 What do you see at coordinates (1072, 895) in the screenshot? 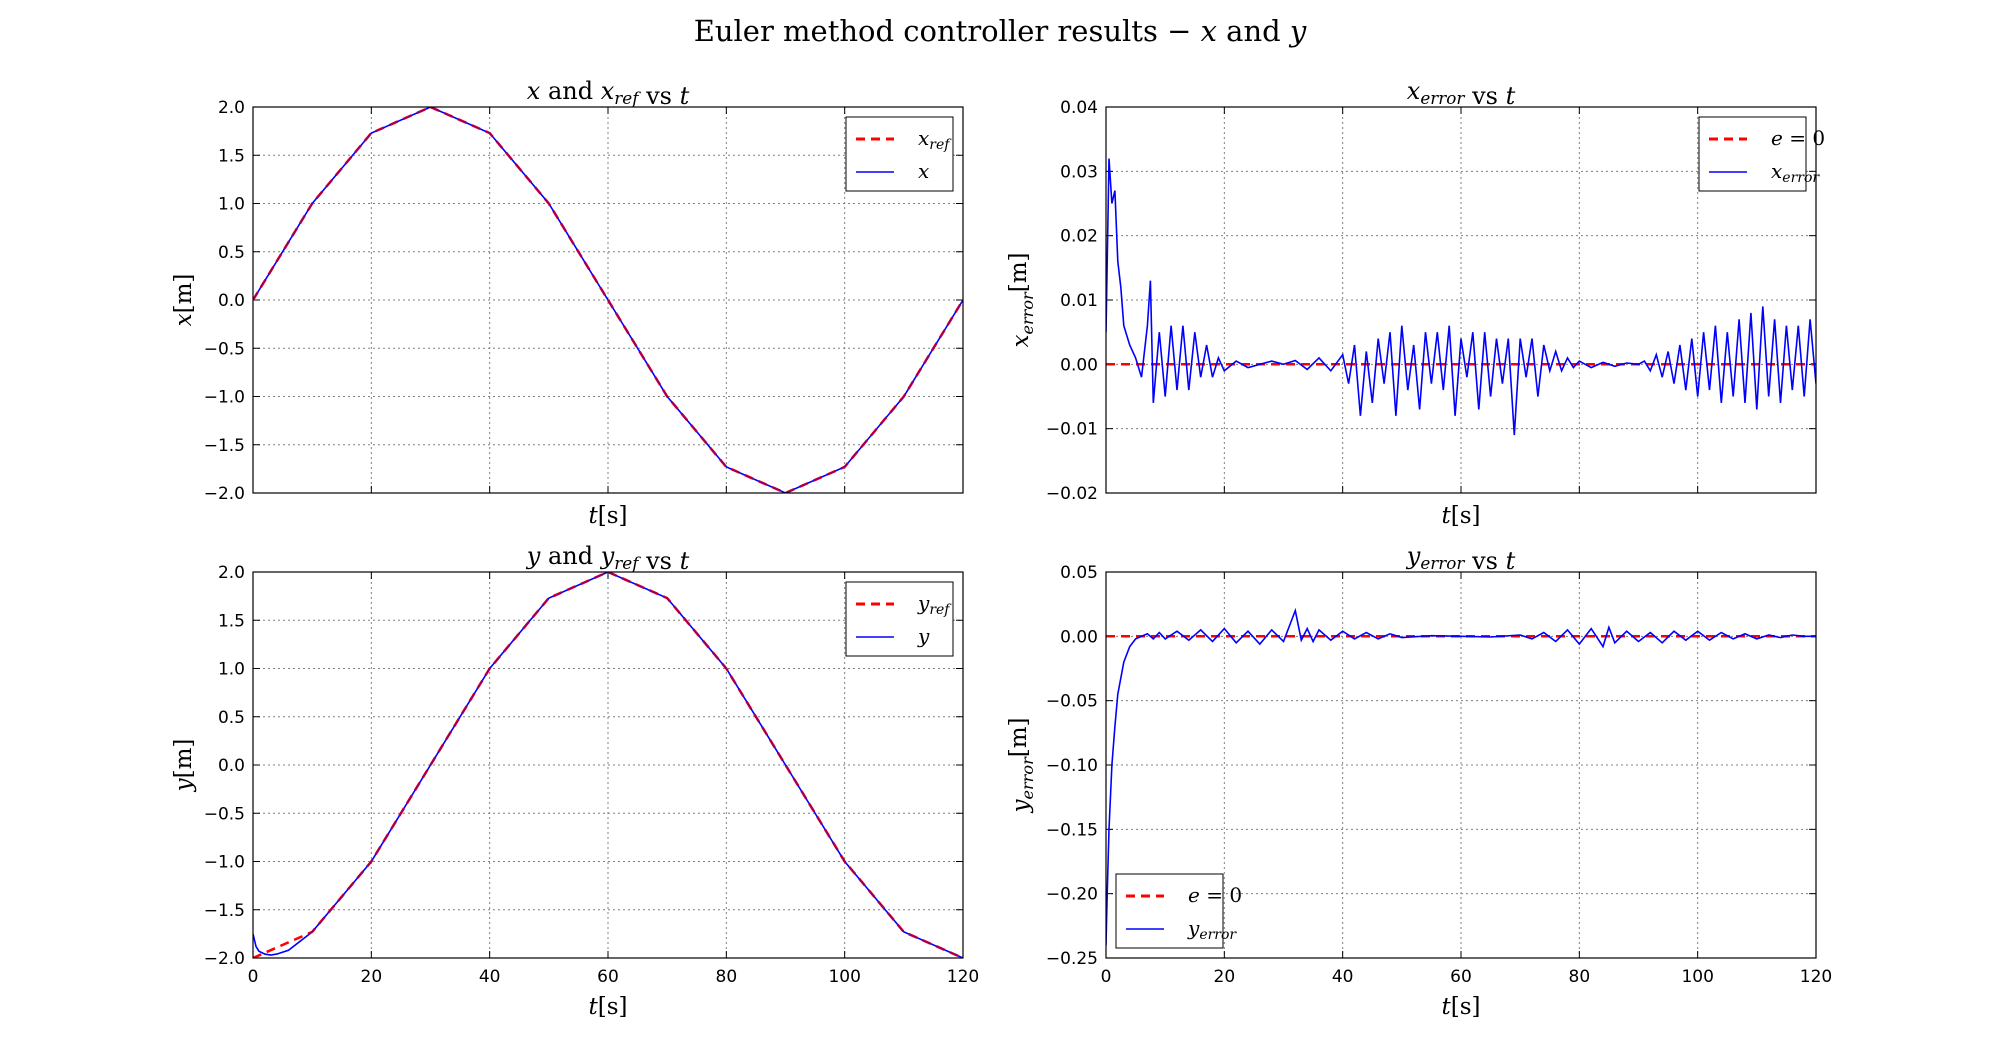
I see `y-tick-label: −0.20` at bounding box center [1072, 895].